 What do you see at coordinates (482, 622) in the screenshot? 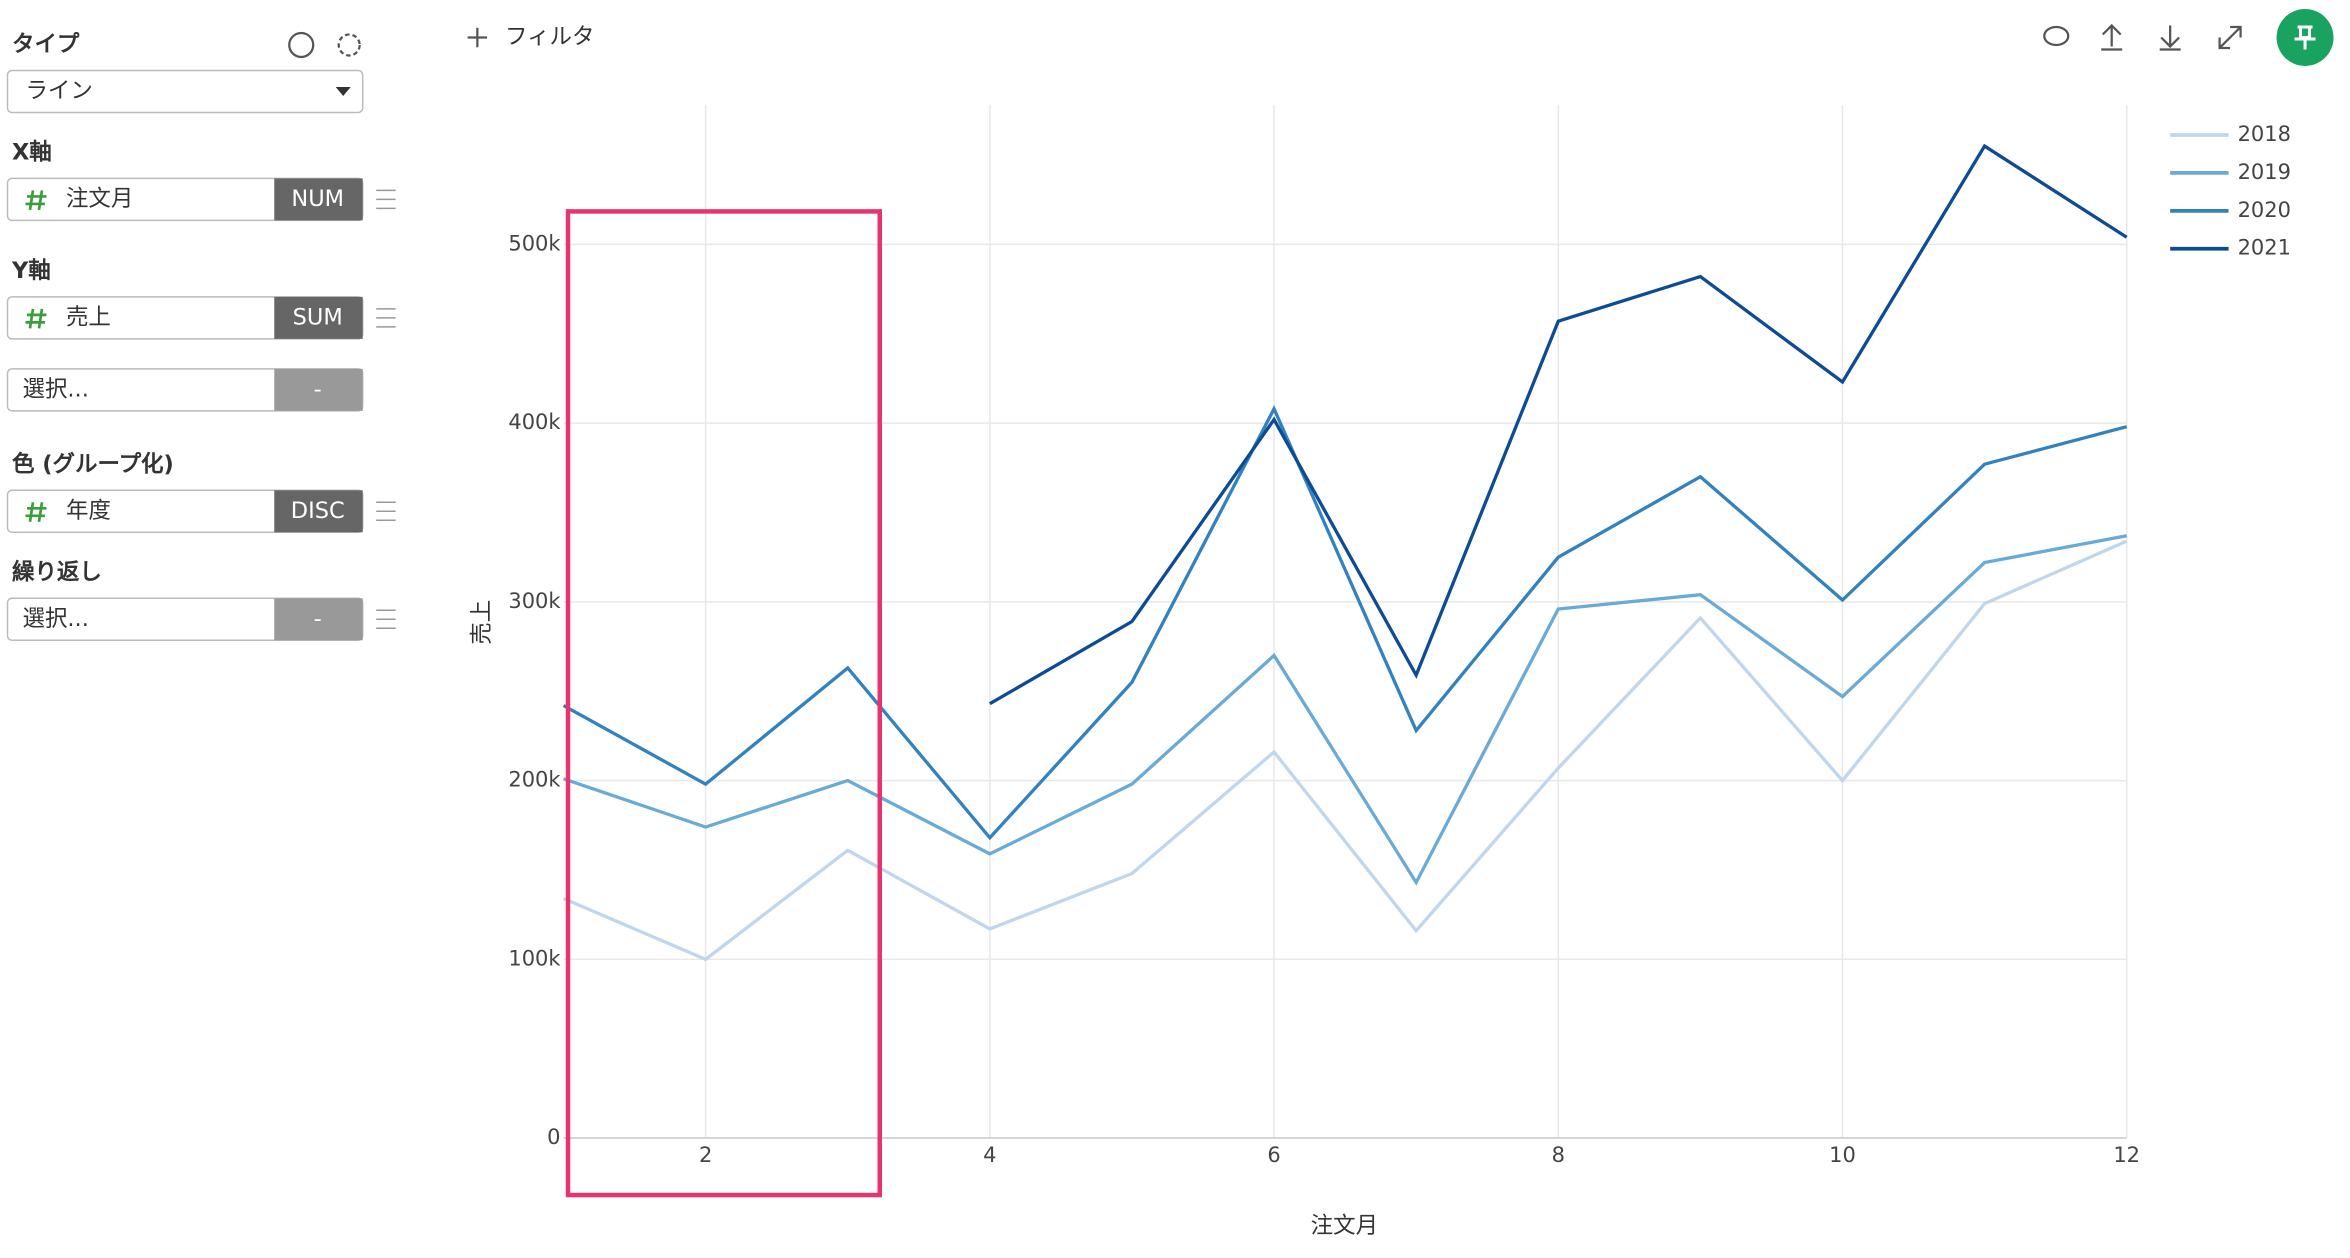
I see `y-axis-title: 売上` at bounding box center [482, 622].